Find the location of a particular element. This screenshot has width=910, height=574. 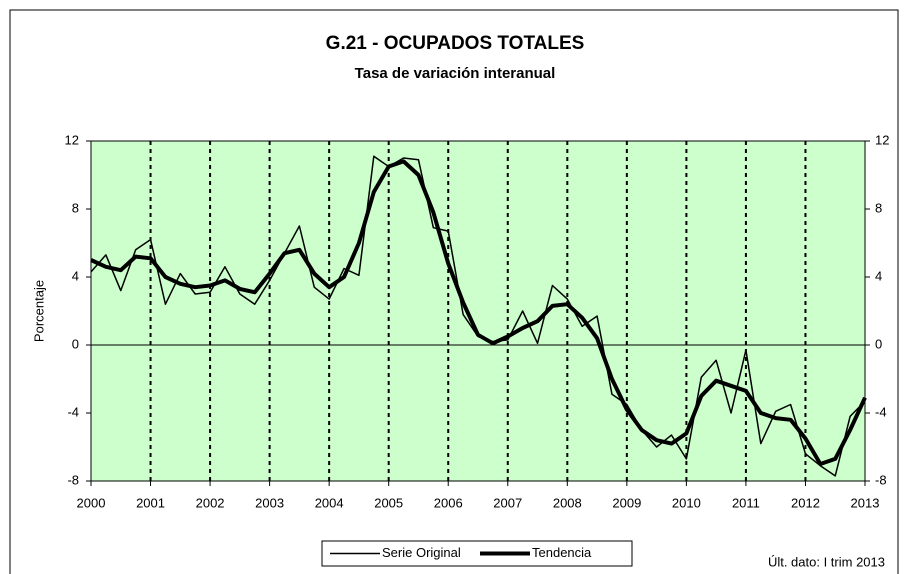

x-tick-label: 2003 is located at coordinates (269, 502).